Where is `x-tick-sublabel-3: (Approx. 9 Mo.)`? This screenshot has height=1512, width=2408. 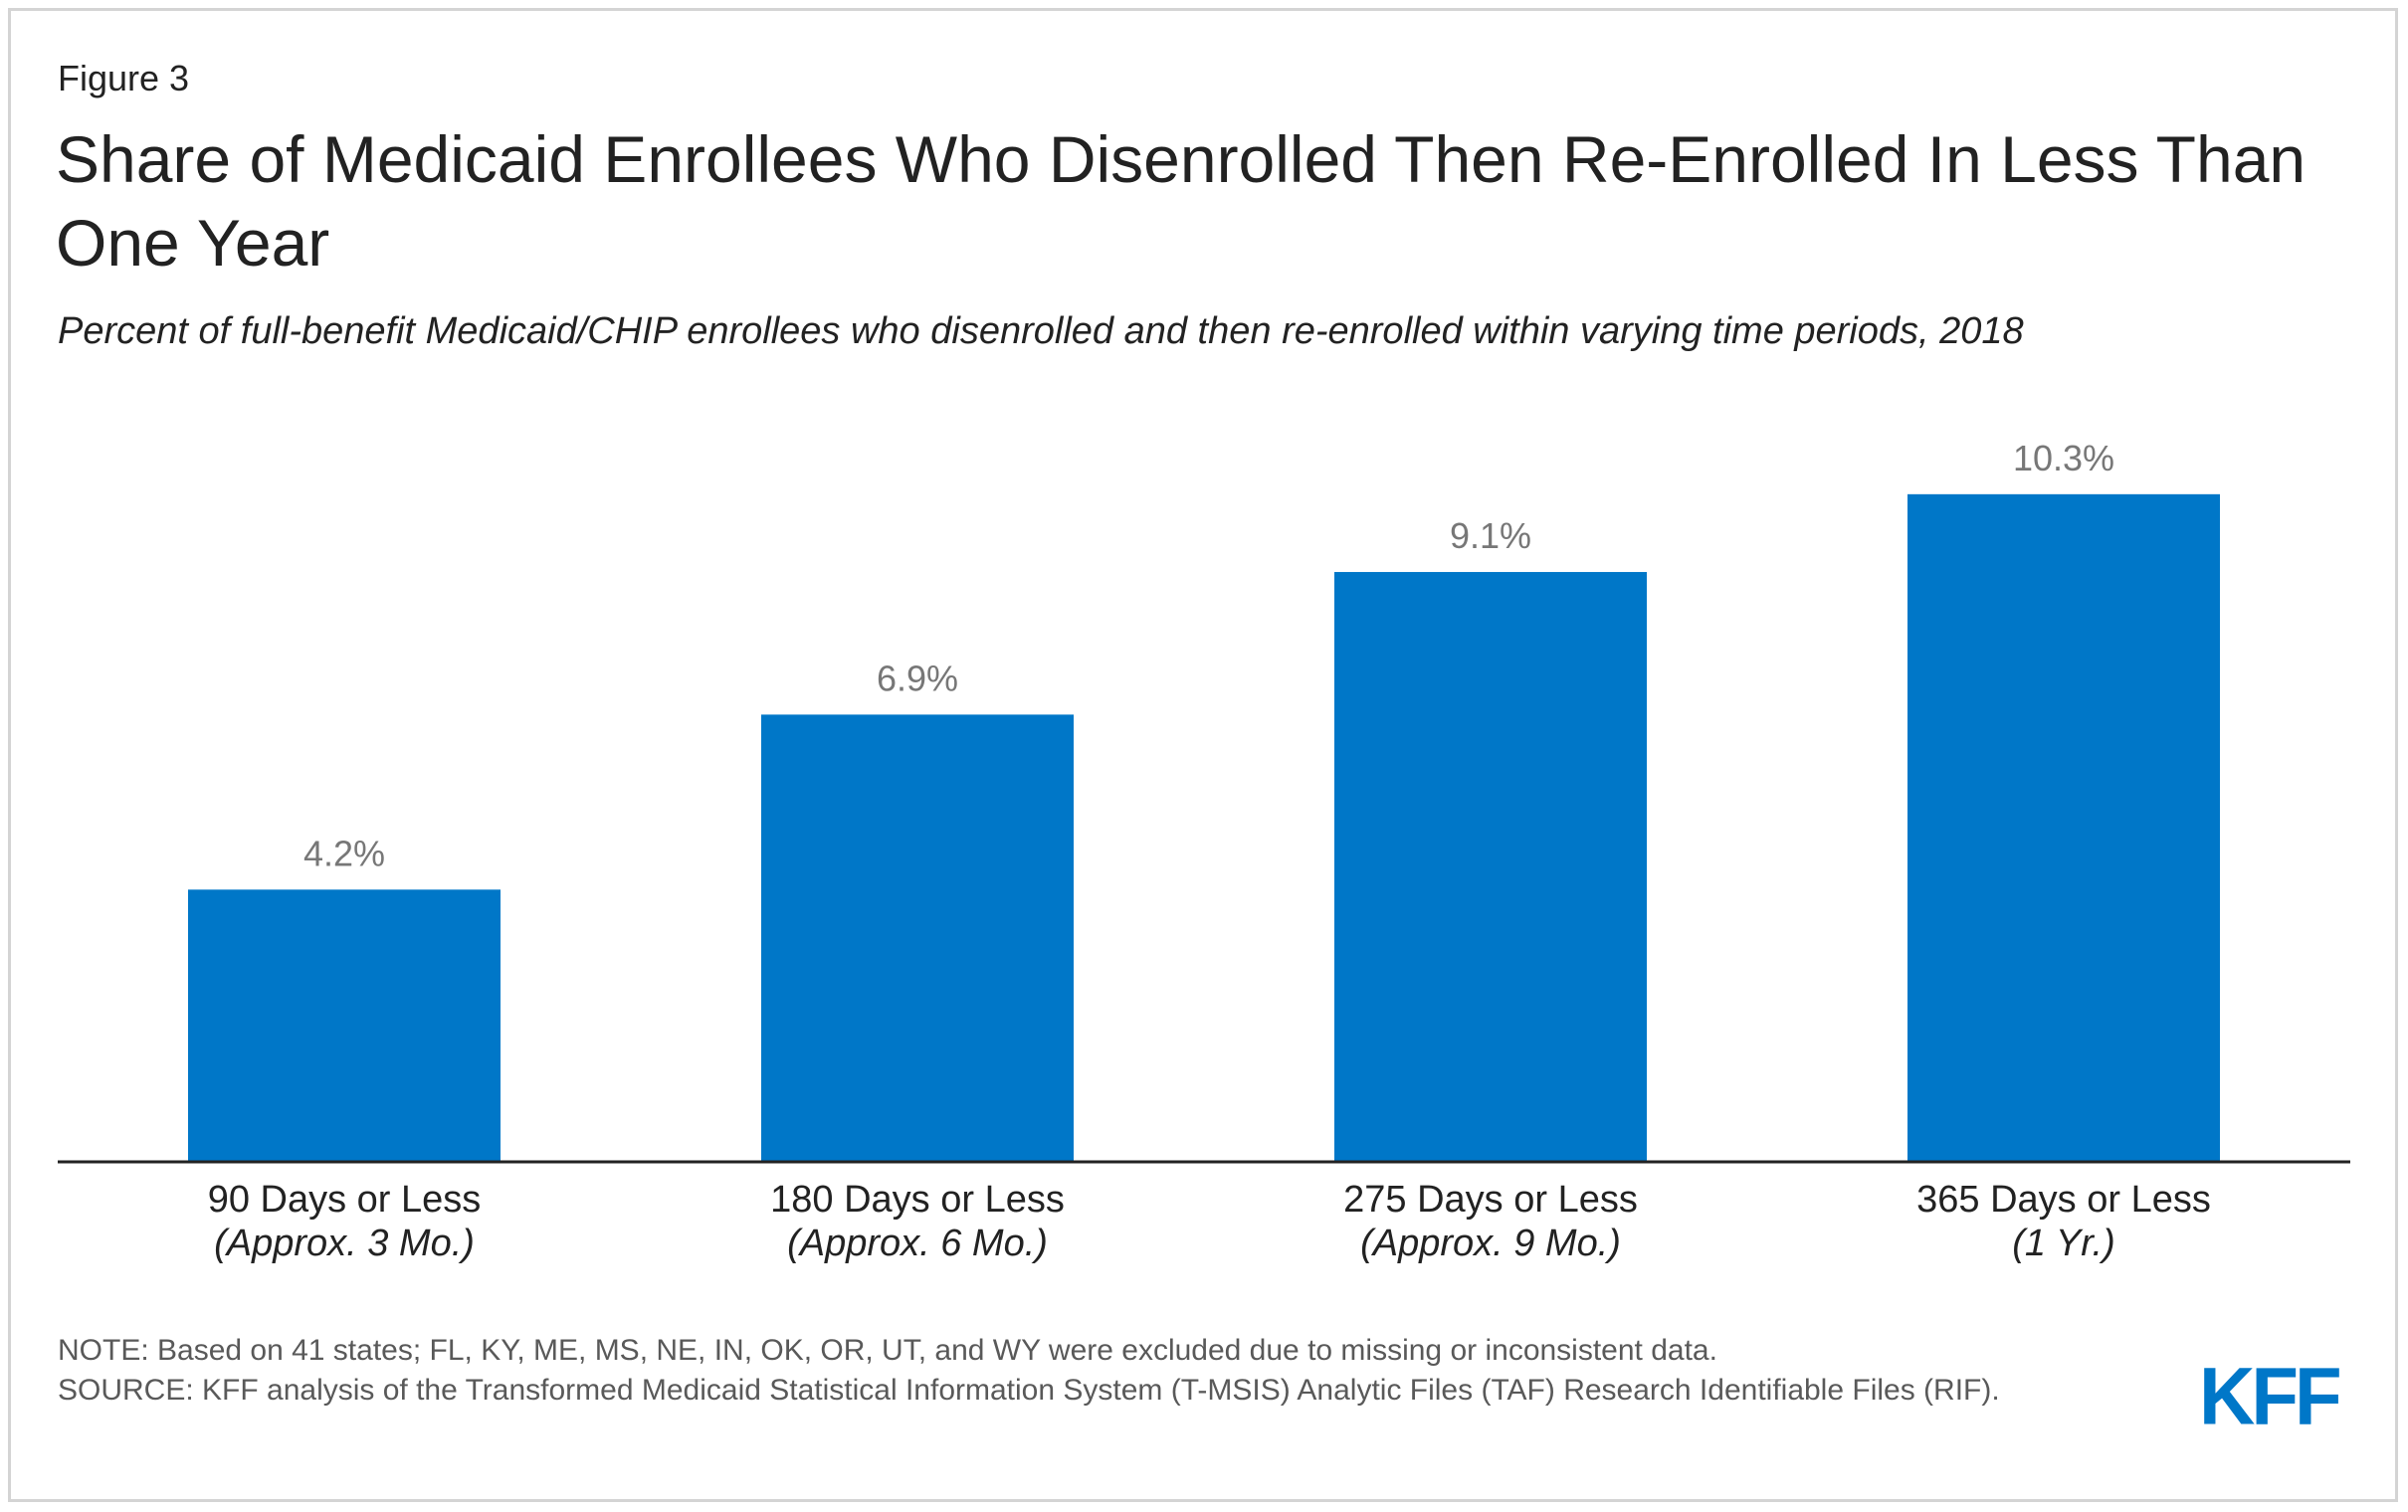
x-tick-sublabel-3: (Approx. 9 Mo.) is located at coordinates (1491, 1243).